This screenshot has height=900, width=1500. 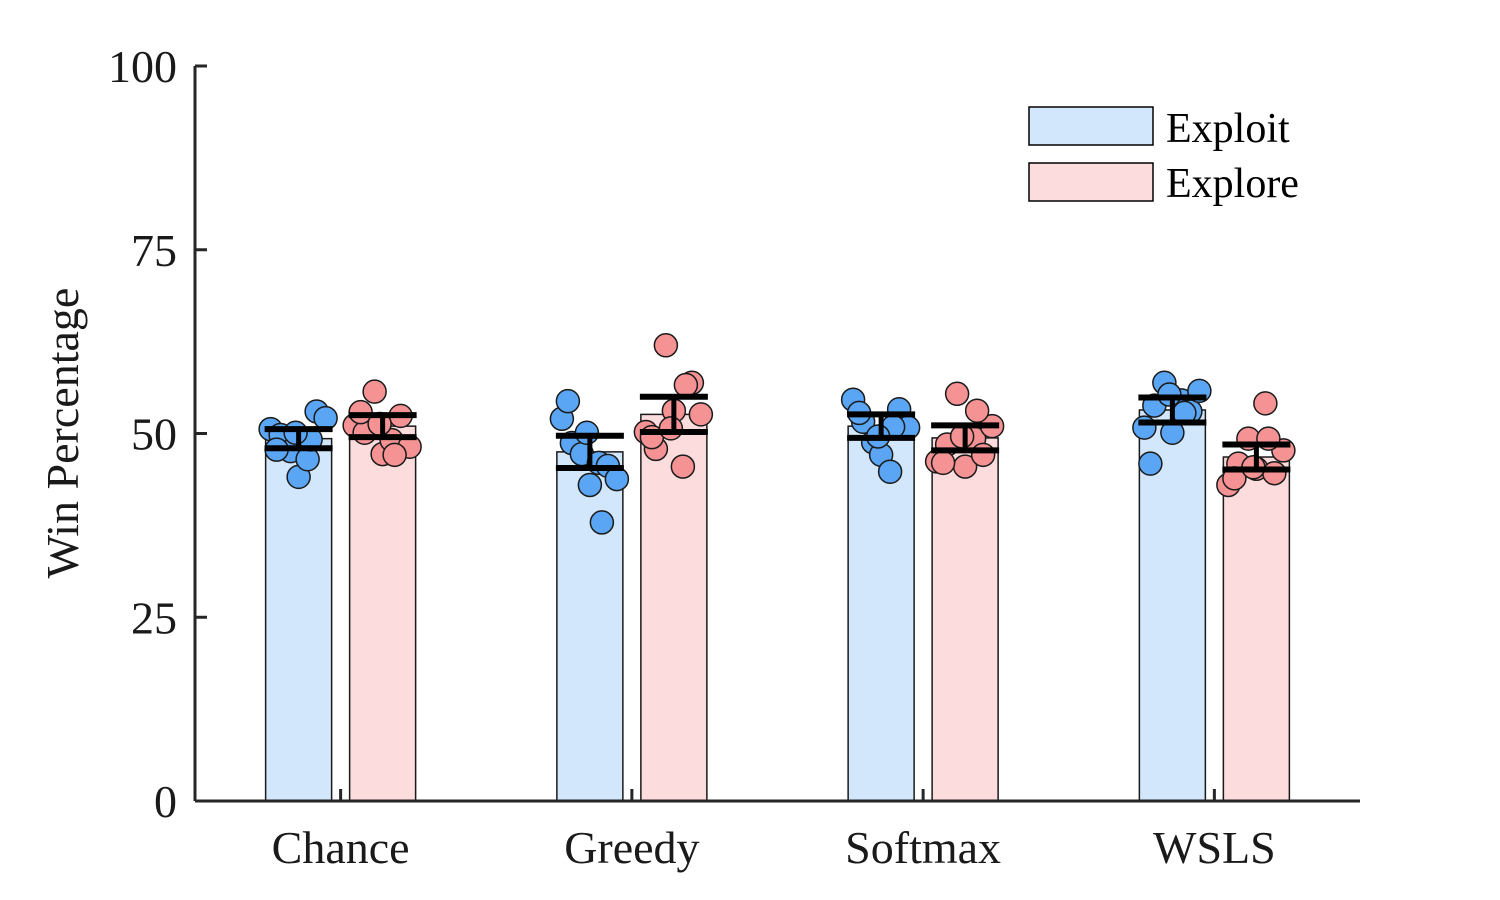 I want to click on legend-label-explore: Explore, so click(x=1232, y=184).